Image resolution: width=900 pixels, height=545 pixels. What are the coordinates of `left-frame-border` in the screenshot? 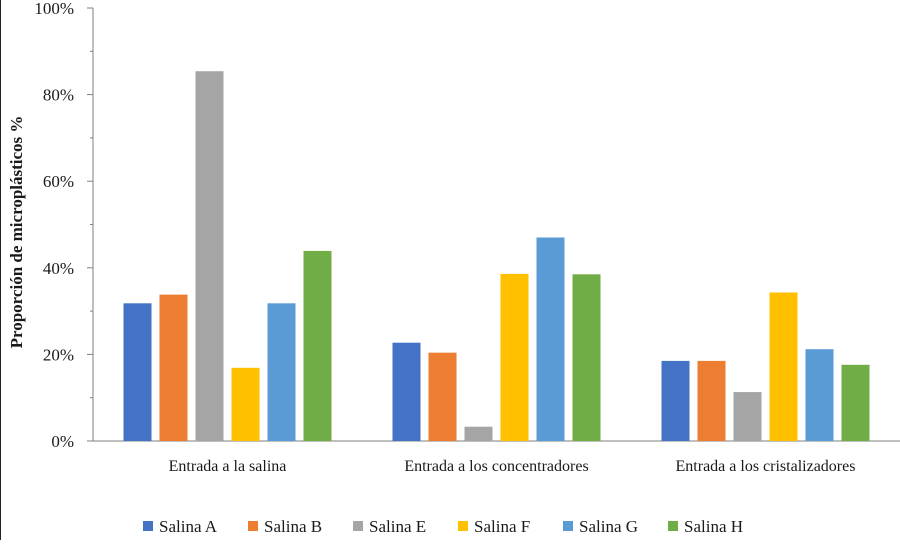 It's located at (0, 270).